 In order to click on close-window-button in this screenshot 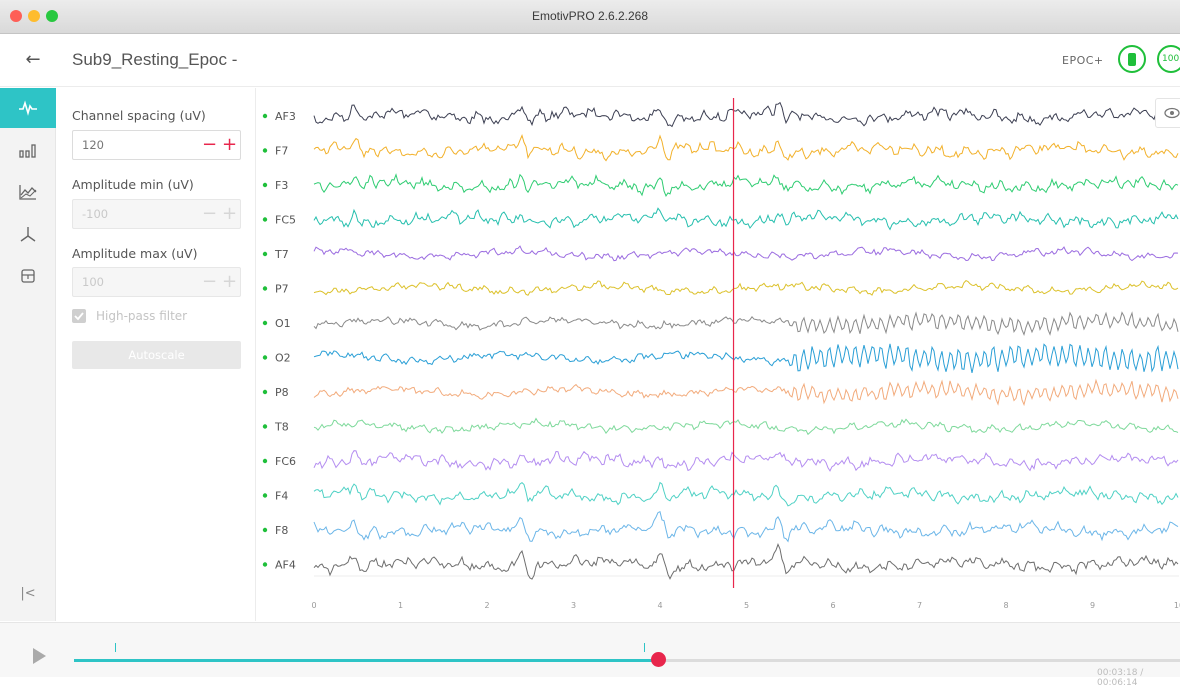, I will do `click(16, 16)`.